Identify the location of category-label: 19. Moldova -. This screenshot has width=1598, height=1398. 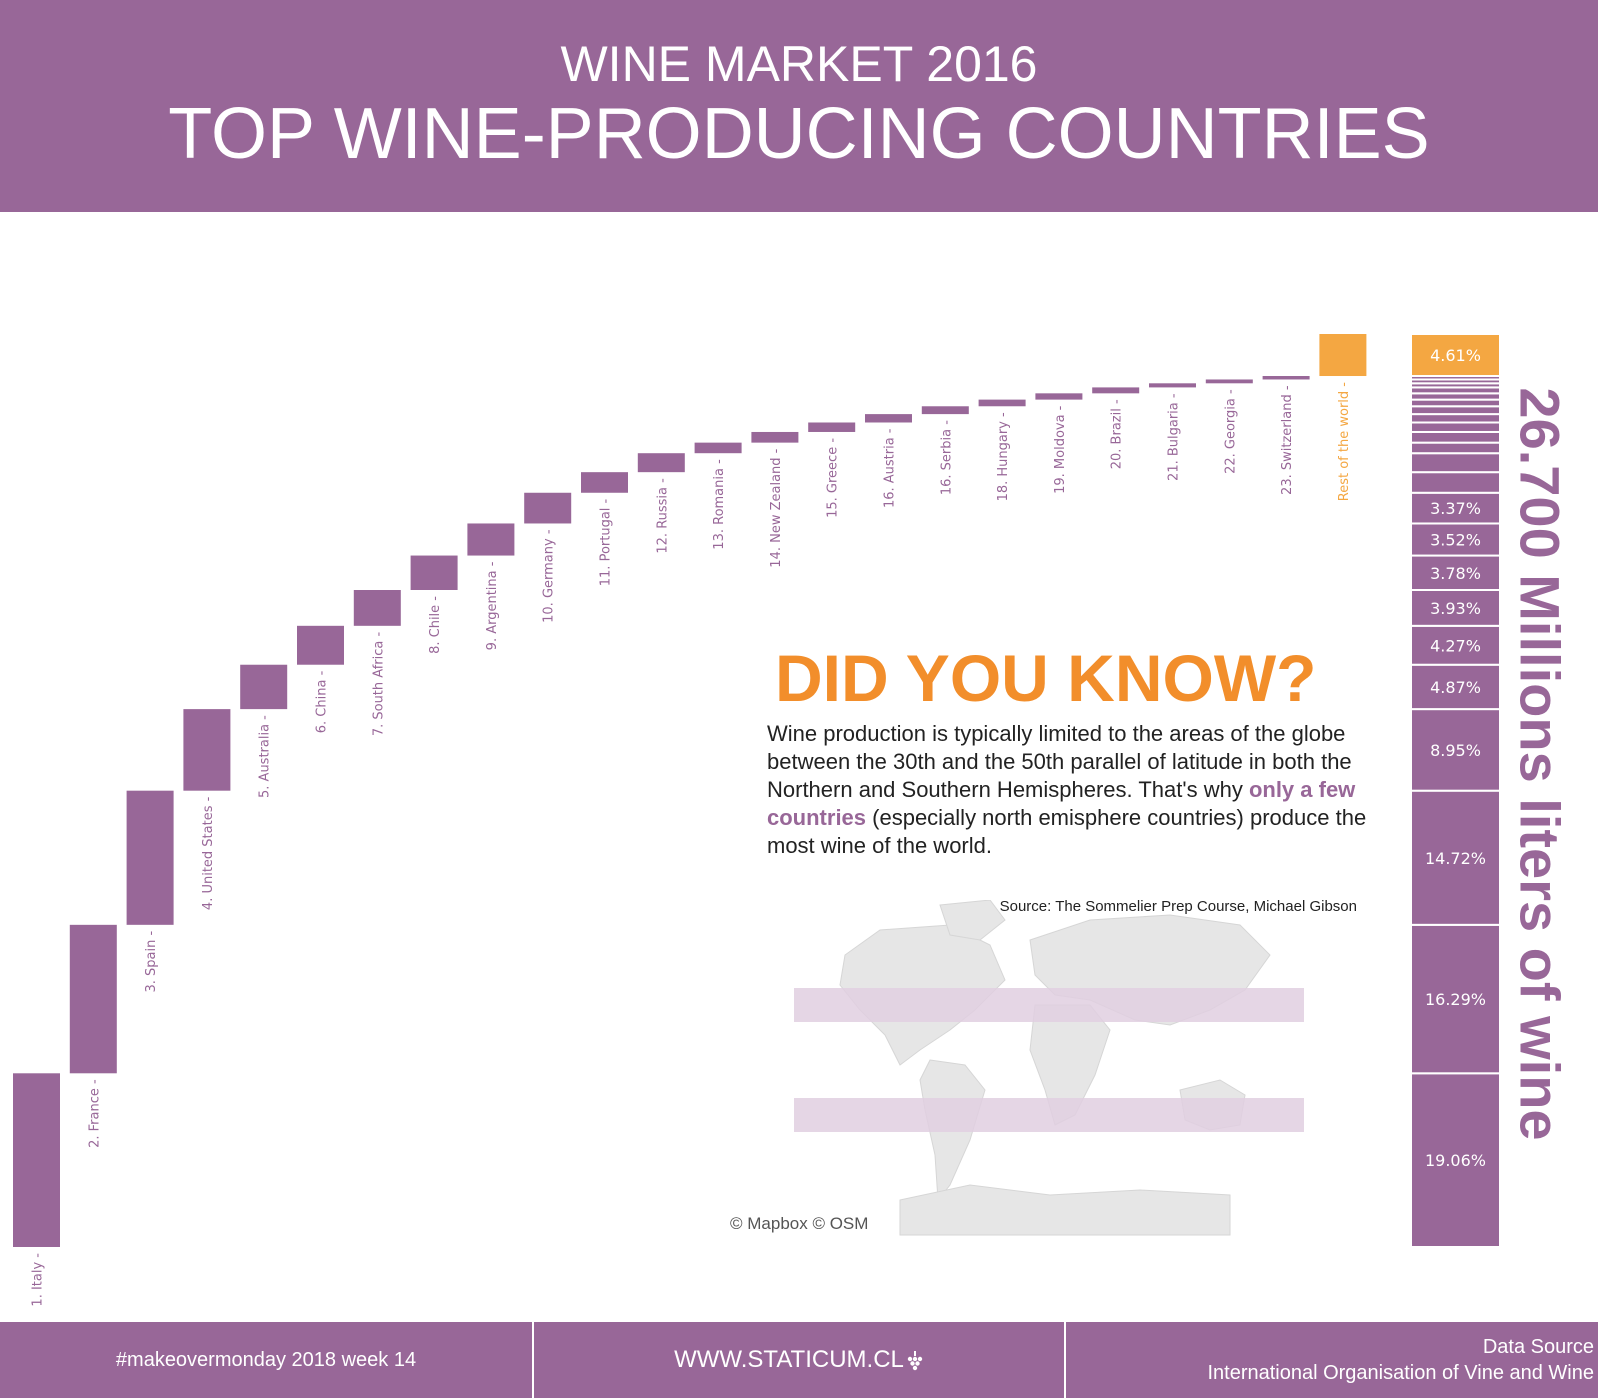
(1060, 449).